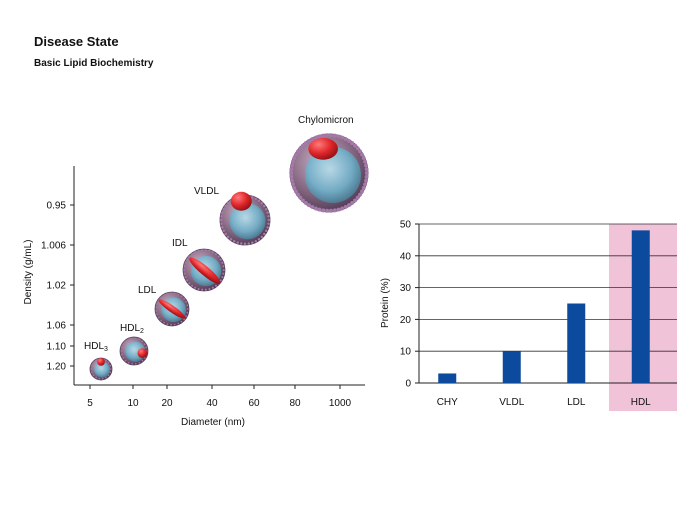  Describe the element at coordinates (167, 403) in the screenshot. I see `scatter-x-tick-label: 20` at that location.